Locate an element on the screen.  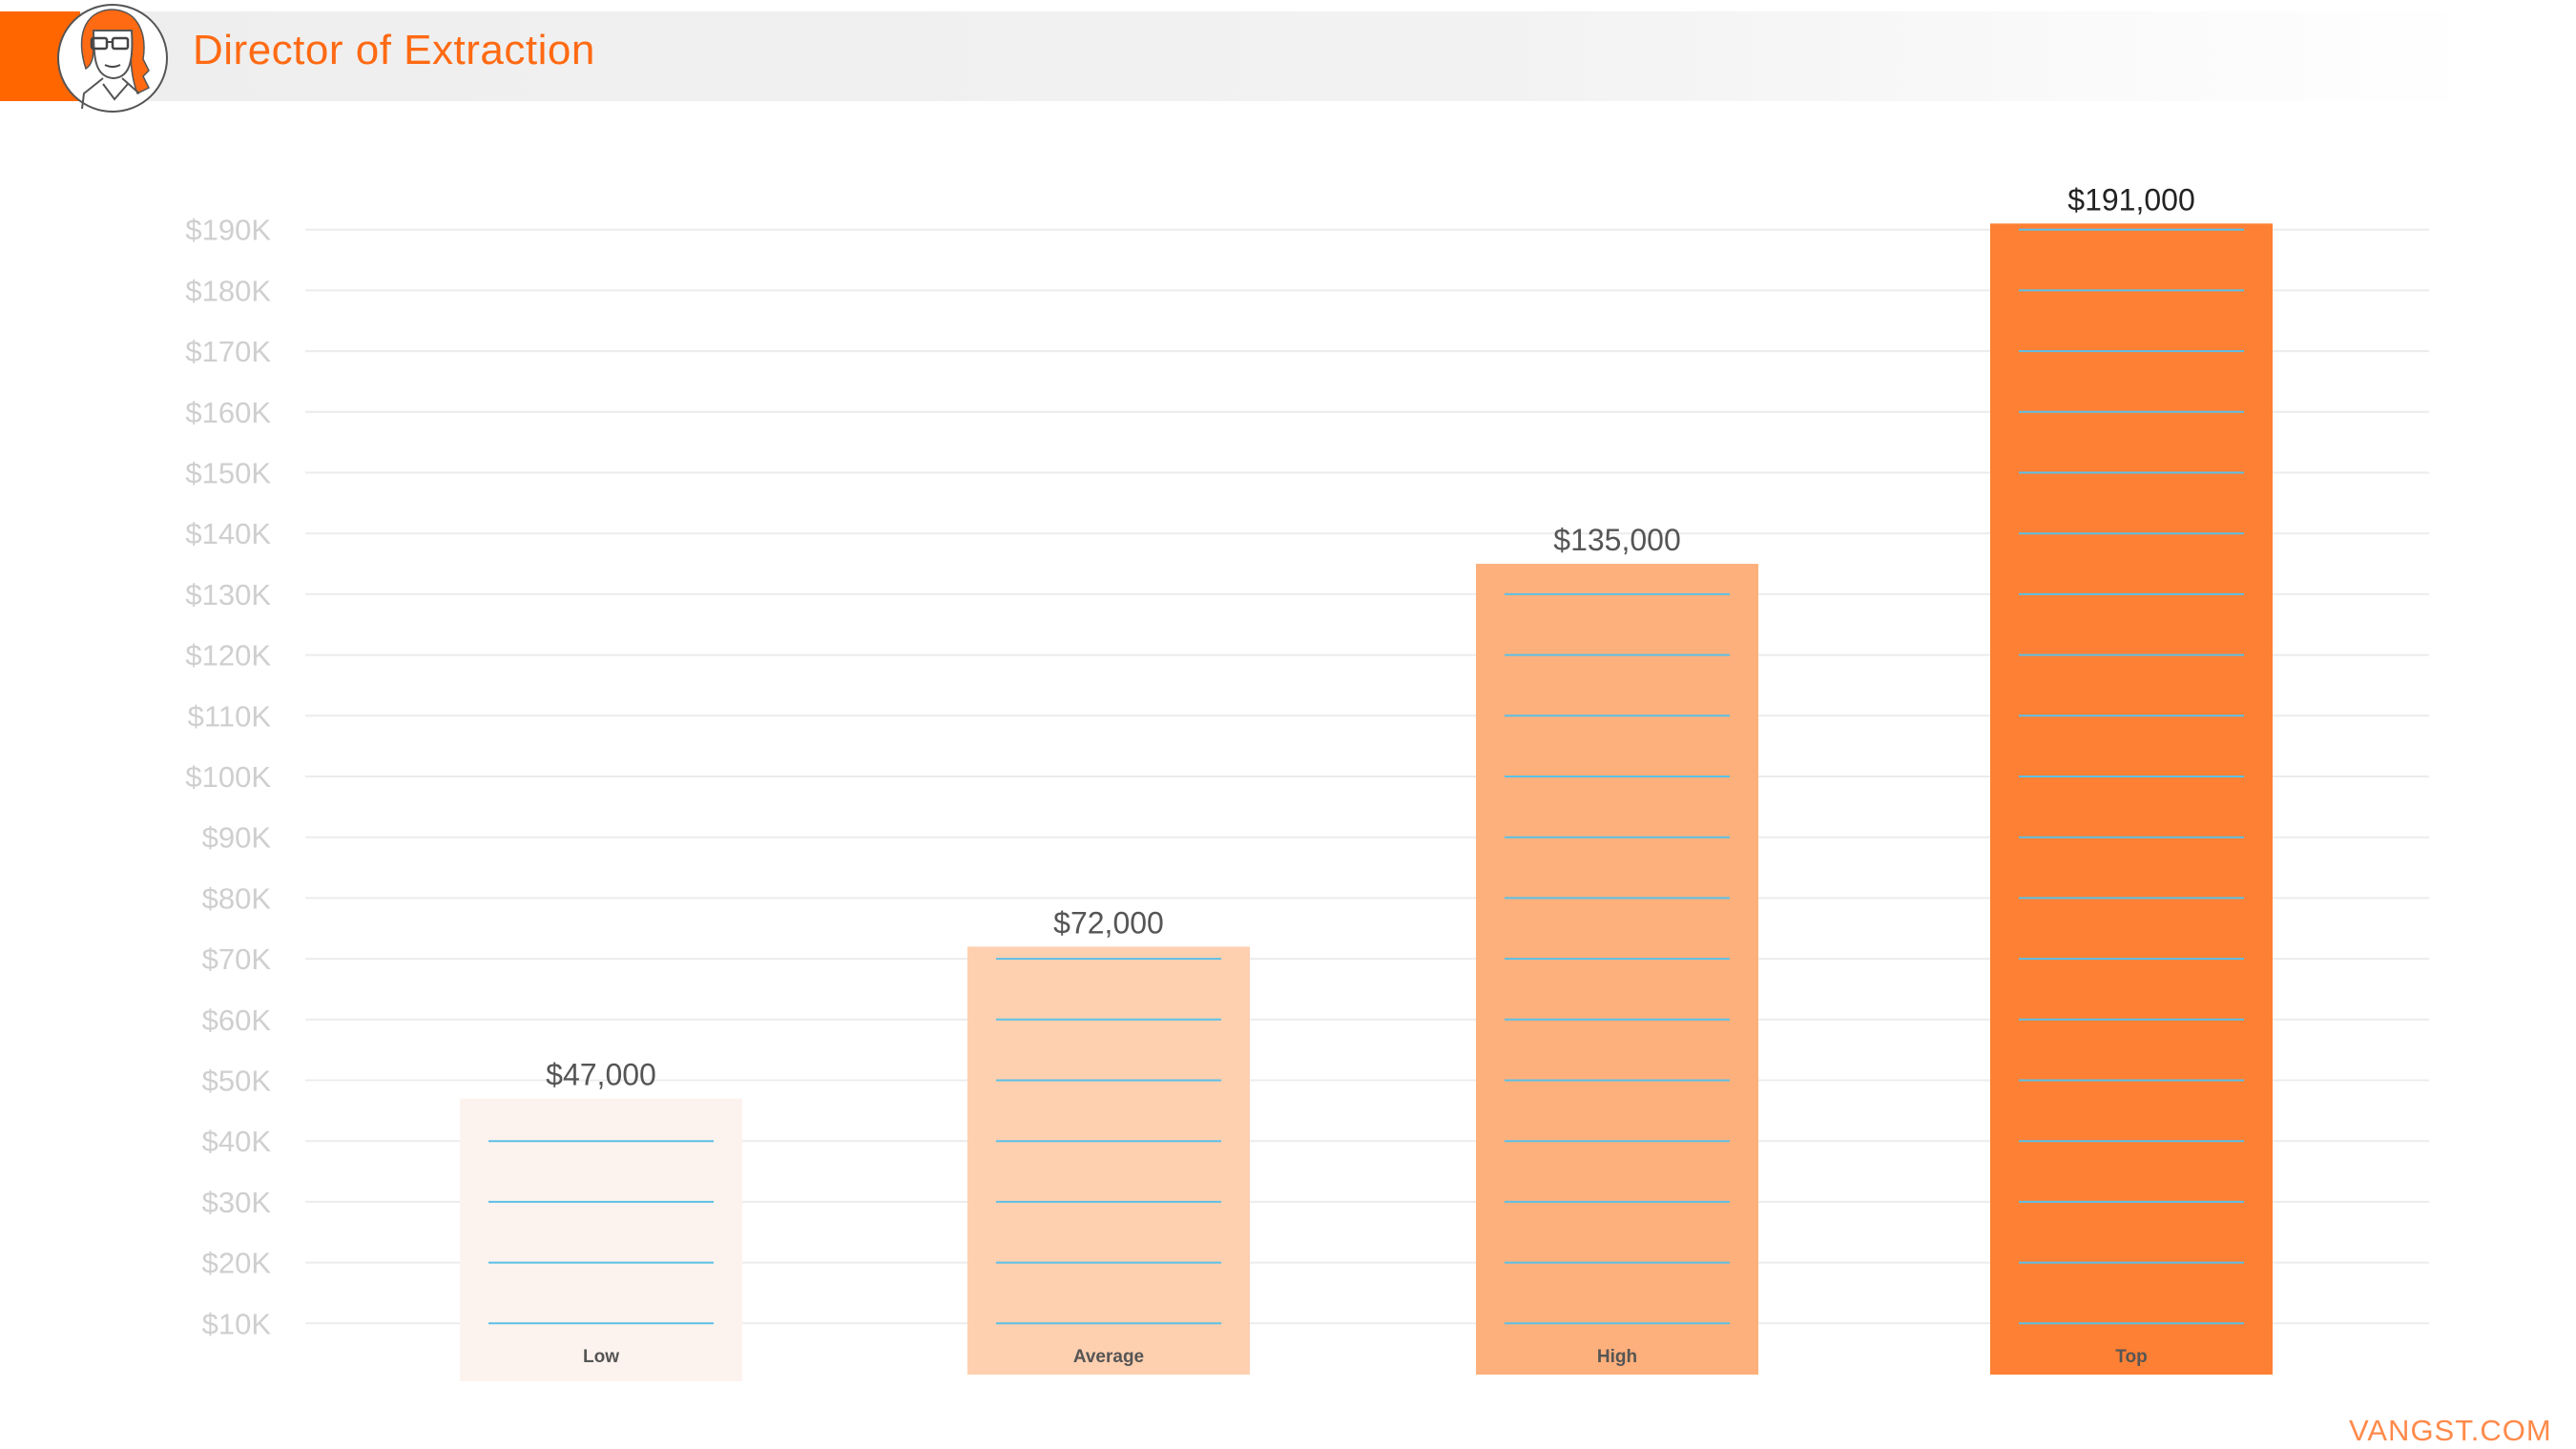
category-label: Low is located at coordinates (601, 1357).